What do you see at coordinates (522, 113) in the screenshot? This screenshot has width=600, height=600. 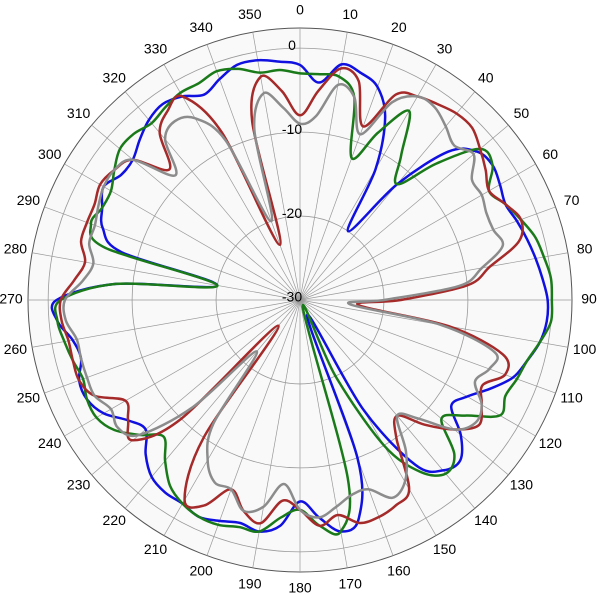 I see `angle-tick-label: 50` at bounding box center [522, 113].